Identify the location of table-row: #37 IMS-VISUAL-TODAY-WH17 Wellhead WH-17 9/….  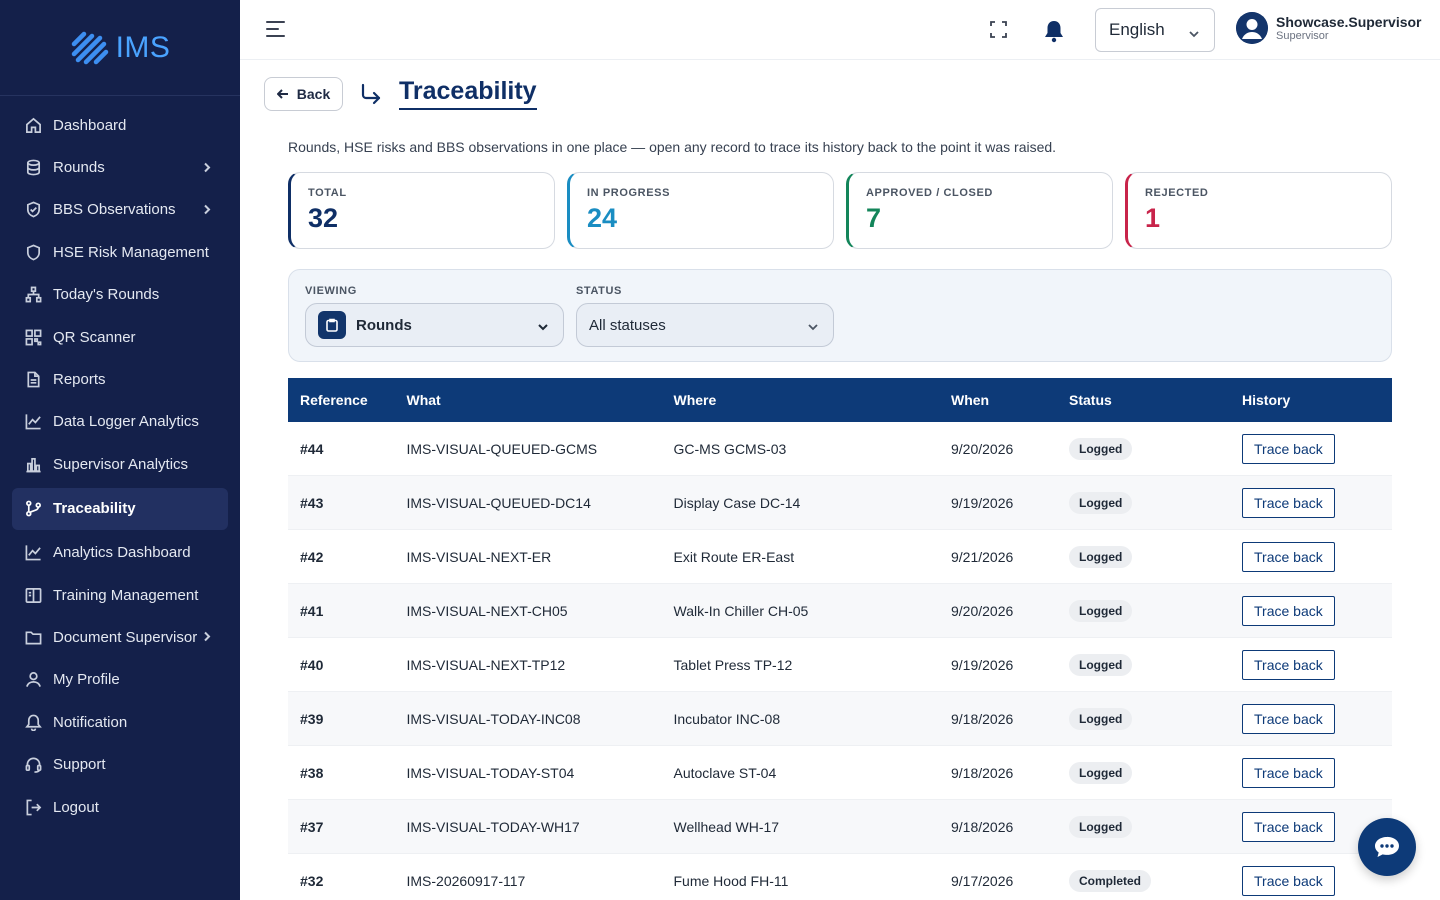
(840, 827).